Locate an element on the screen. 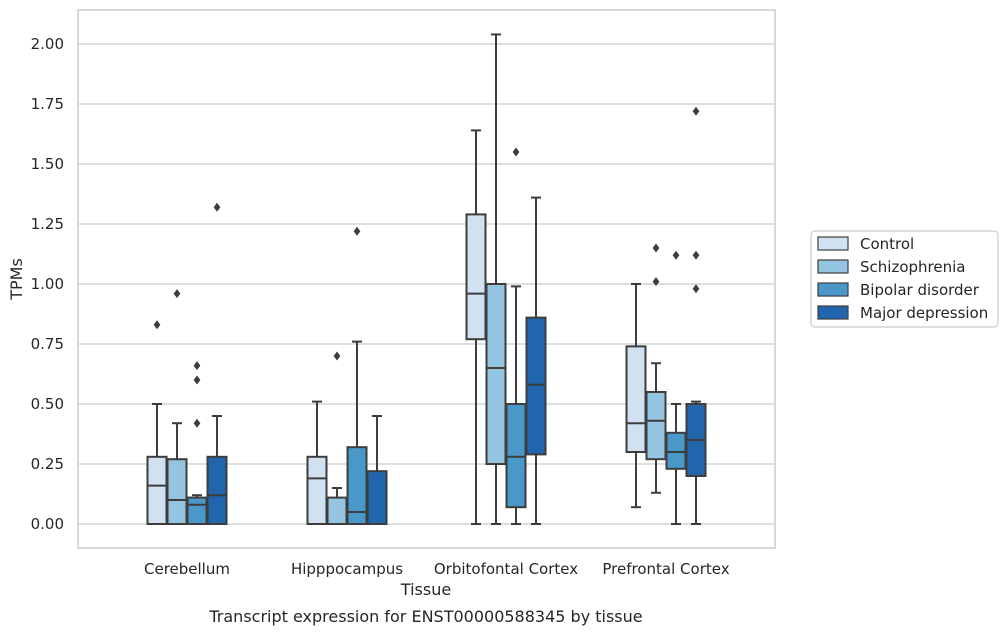  y-tick-label: 0.00 is located at coordinates (47, 524).